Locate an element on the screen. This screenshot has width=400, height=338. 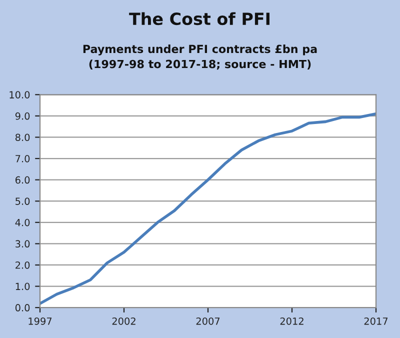
x-tick-label: 1997 is located at coordinates (40, 321).